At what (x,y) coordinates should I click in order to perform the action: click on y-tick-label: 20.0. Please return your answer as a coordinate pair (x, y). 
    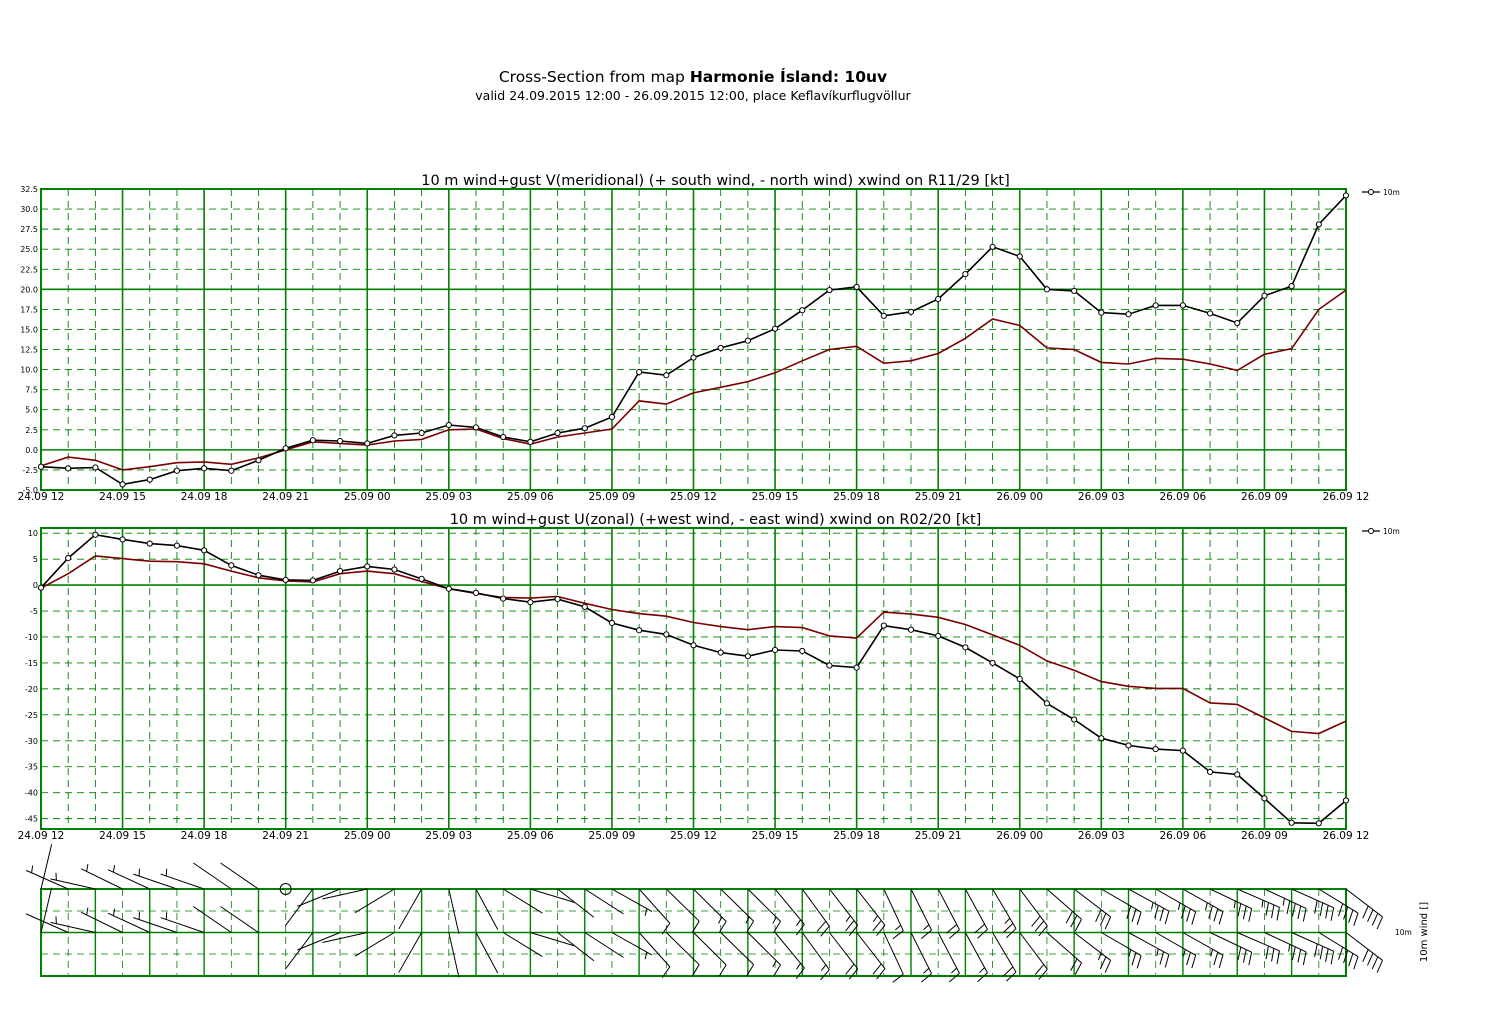
    Looking at the image, I should click on (29, 289).